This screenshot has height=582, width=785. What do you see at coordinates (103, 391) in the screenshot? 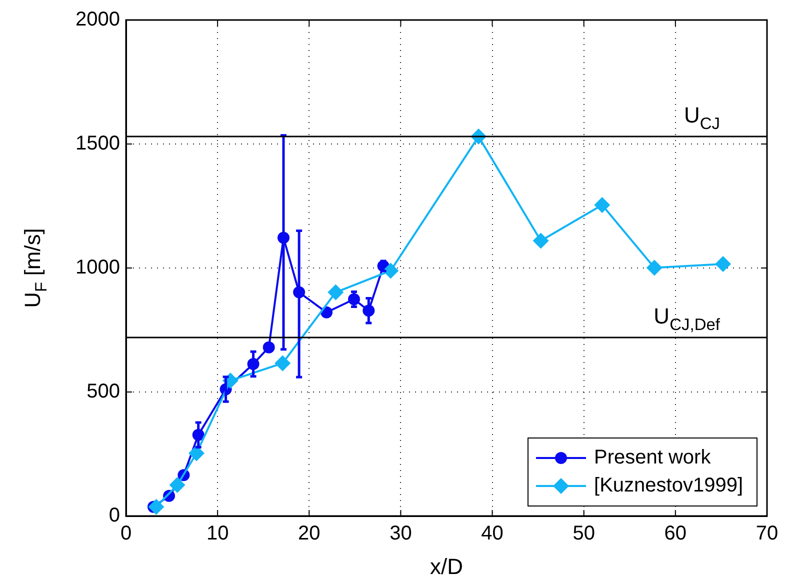
I see `y-tick-label: 500` at bounding box center [103, 391].